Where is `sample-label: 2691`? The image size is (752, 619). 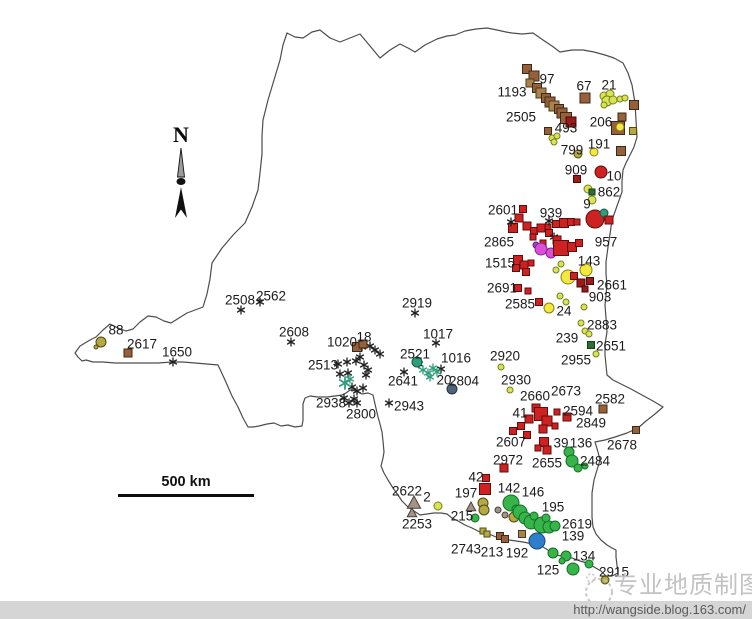 sample-label: 2691 is located at coordinates (502, 288).